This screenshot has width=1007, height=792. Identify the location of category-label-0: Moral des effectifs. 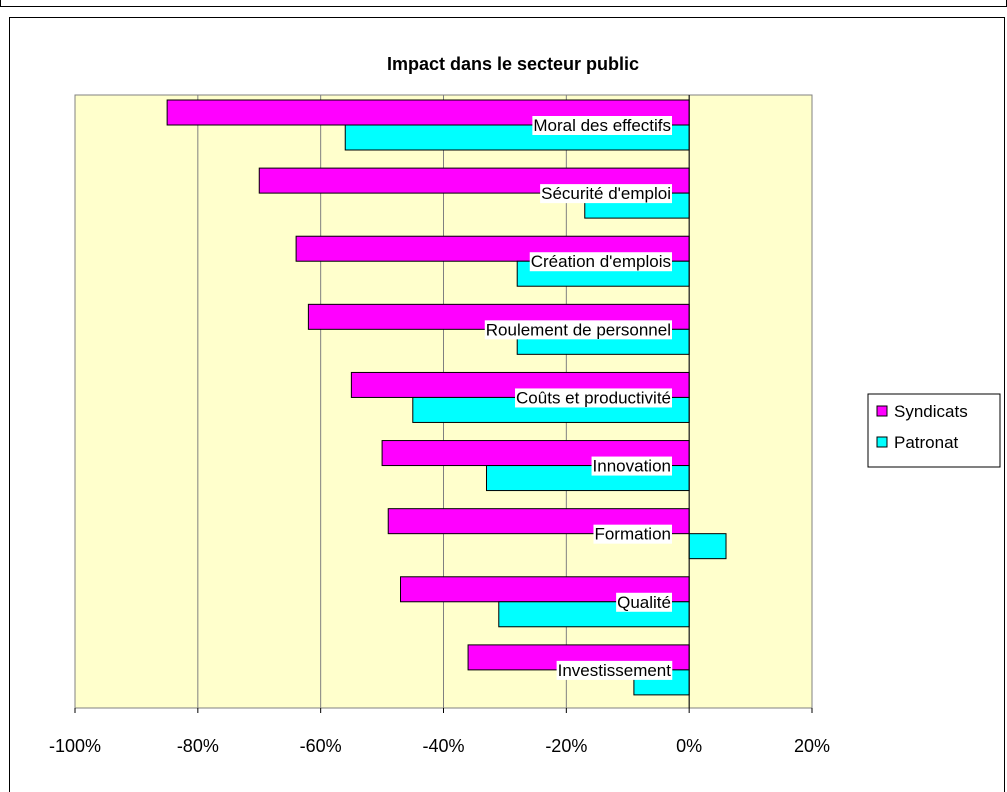
(602, 125).